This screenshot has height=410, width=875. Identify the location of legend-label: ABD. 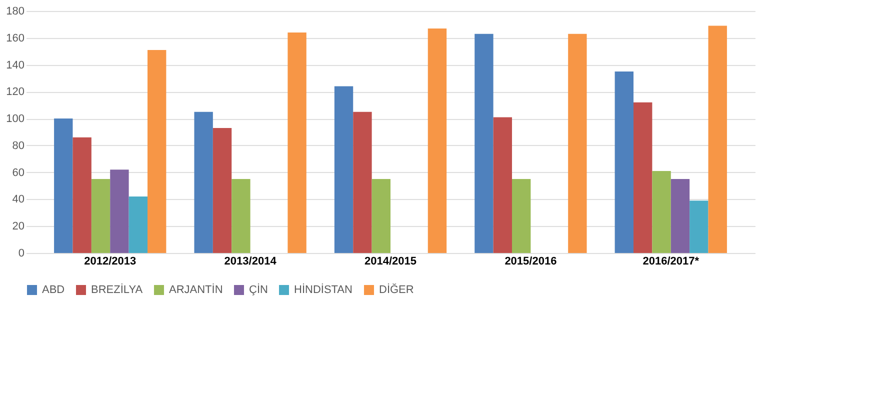
(53, 290).